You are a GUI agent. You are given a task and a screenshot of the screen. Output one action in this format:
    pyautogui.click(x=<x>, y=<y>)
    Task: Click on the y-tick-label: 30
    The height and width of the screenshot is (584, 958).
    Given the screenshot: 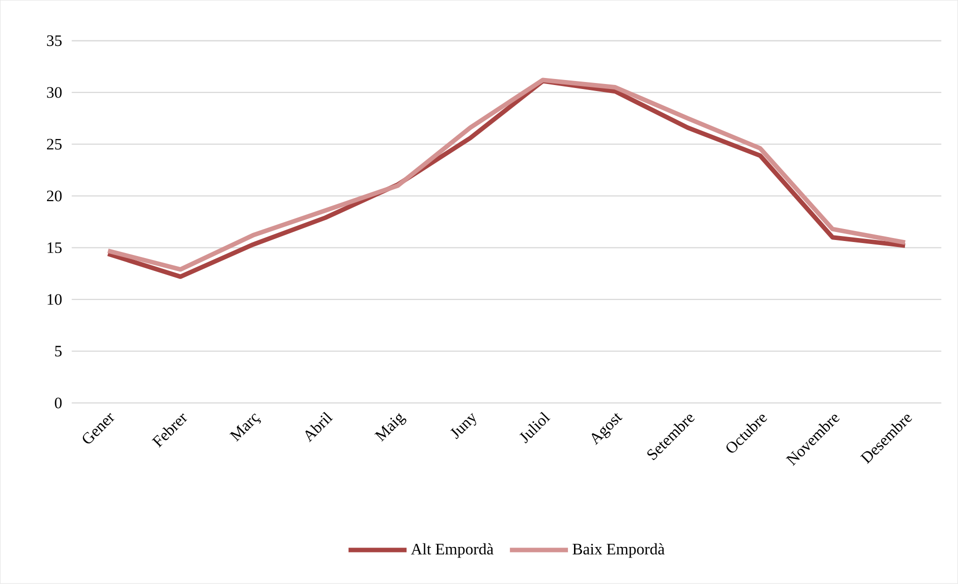 What is the action you would take?
    pyautogui.click(x=54, y=92)
    